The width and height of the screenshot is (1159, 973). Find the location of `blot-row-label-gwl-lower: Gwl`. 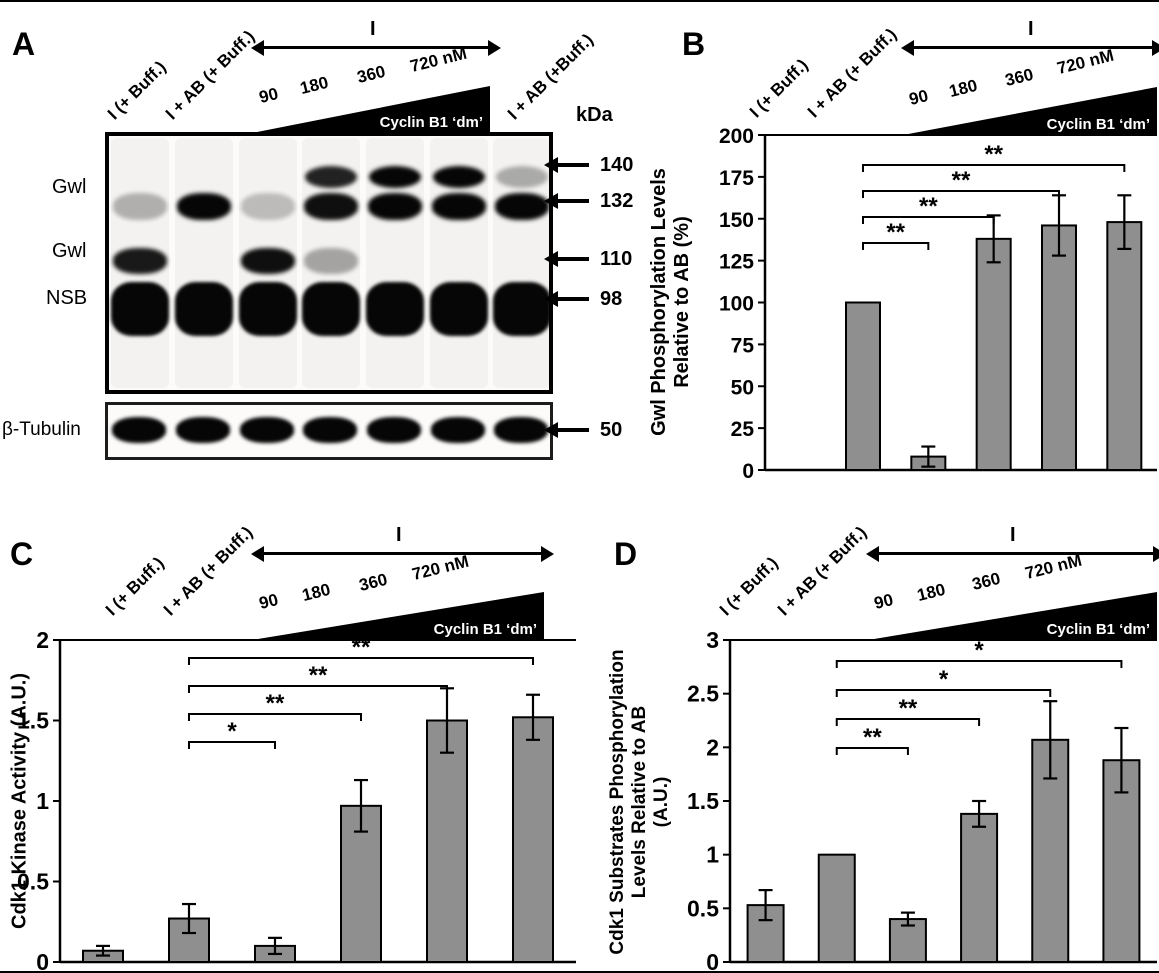

blot-row-label-gwl-lower: Gwl is located at coordinates (69, 251).